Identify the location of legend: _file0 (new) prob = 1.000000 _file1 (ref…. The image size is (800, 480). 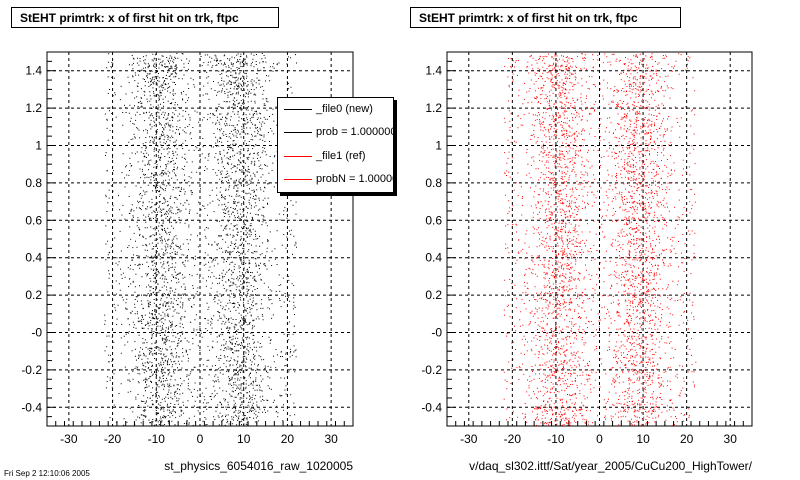
(335, 145).